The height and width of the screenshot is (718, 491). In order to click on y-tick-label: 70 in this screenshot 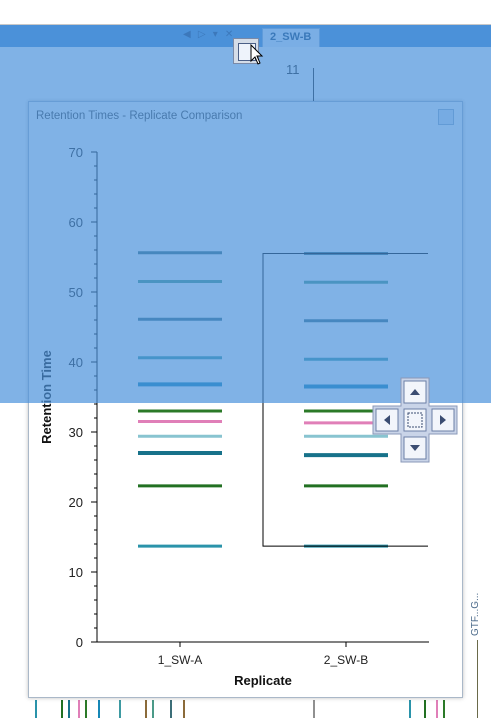, I will do `click(76, 152)`.